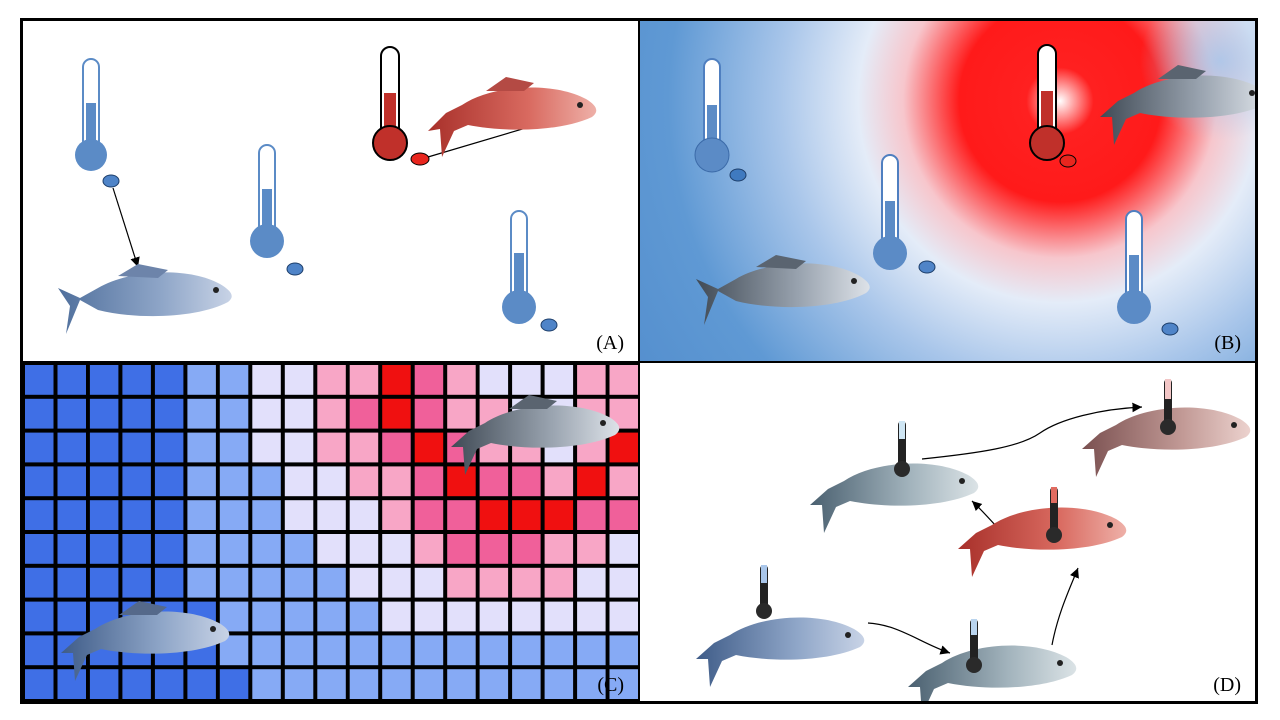 This screenshot has height=720, width=1280. What do you see at coordinates (610, 343) in the screenshot?
I see `panel-label-a: (A)` at bounding box center [610, 343].